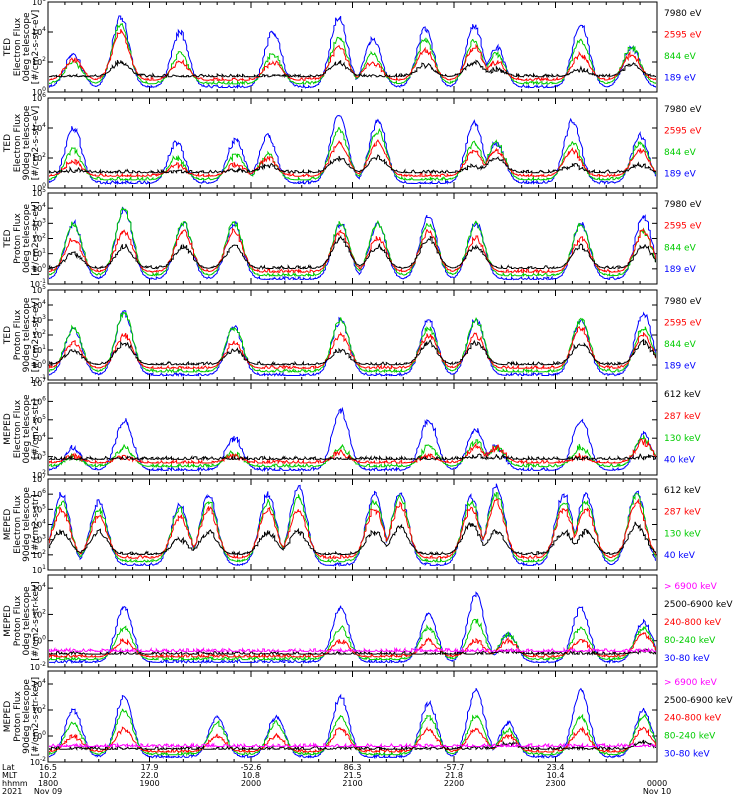 The height and width of the screenshot is (800, 750). Describe the element at coordinates (680, 345) in the screenshot. I see `legend-entry: 844 eV` at that location.